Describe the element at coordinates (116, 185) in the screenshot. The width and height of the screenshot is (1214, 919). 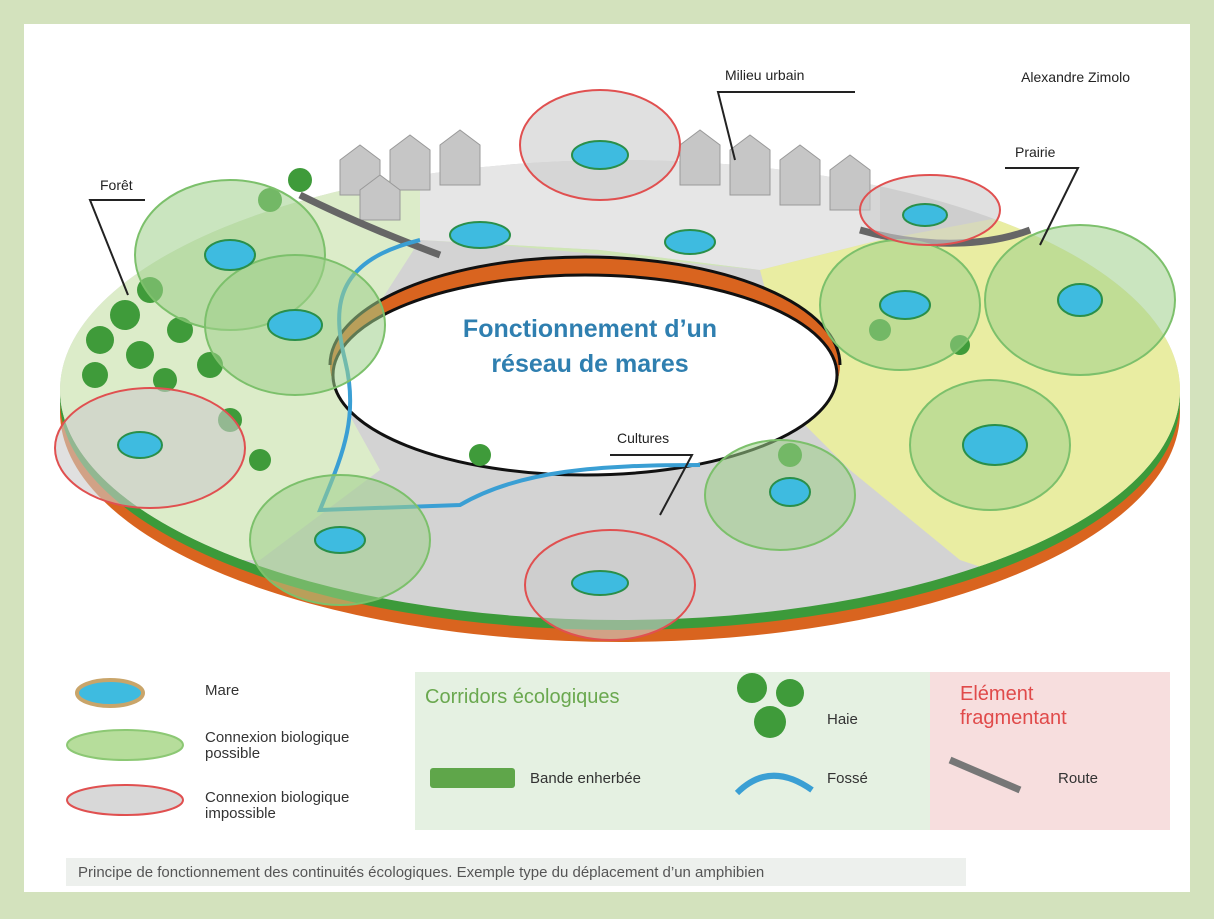
I see `area-label: Forêt` at that location.